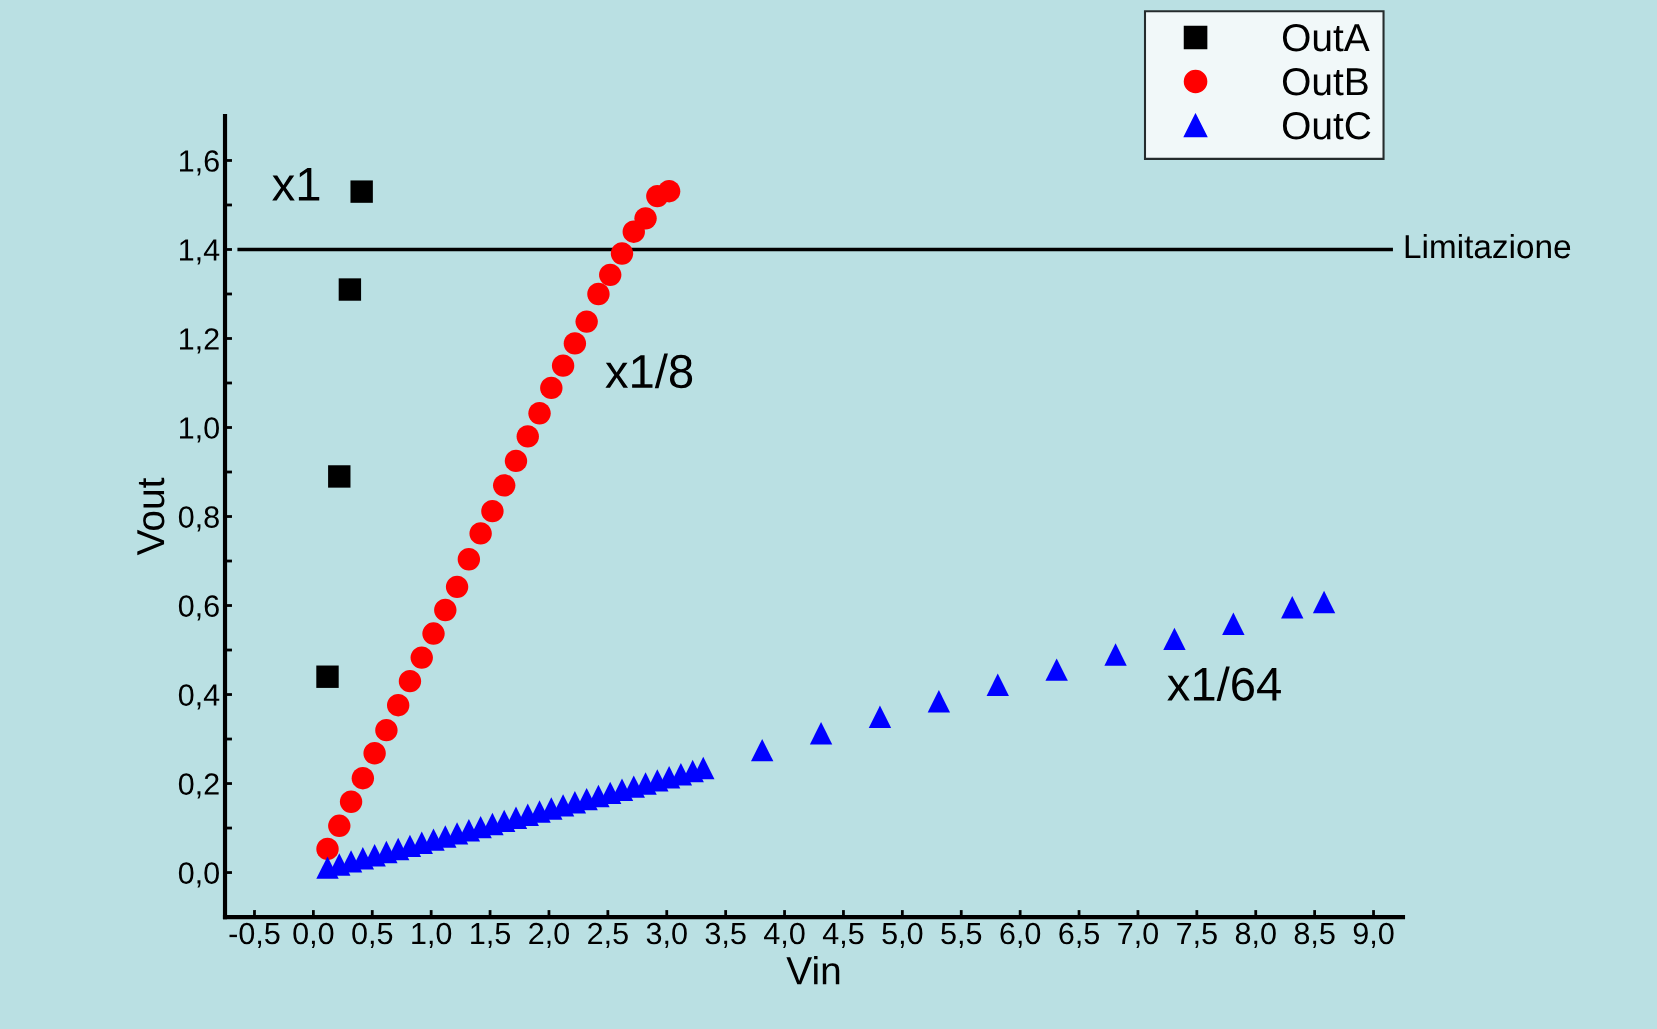 This screenshot has width=1657, height=1029. What do you see at coordinates (372, 935) in the screenshot?
I see `x-tick-label: 0,5` at bounding box center [372, 935].